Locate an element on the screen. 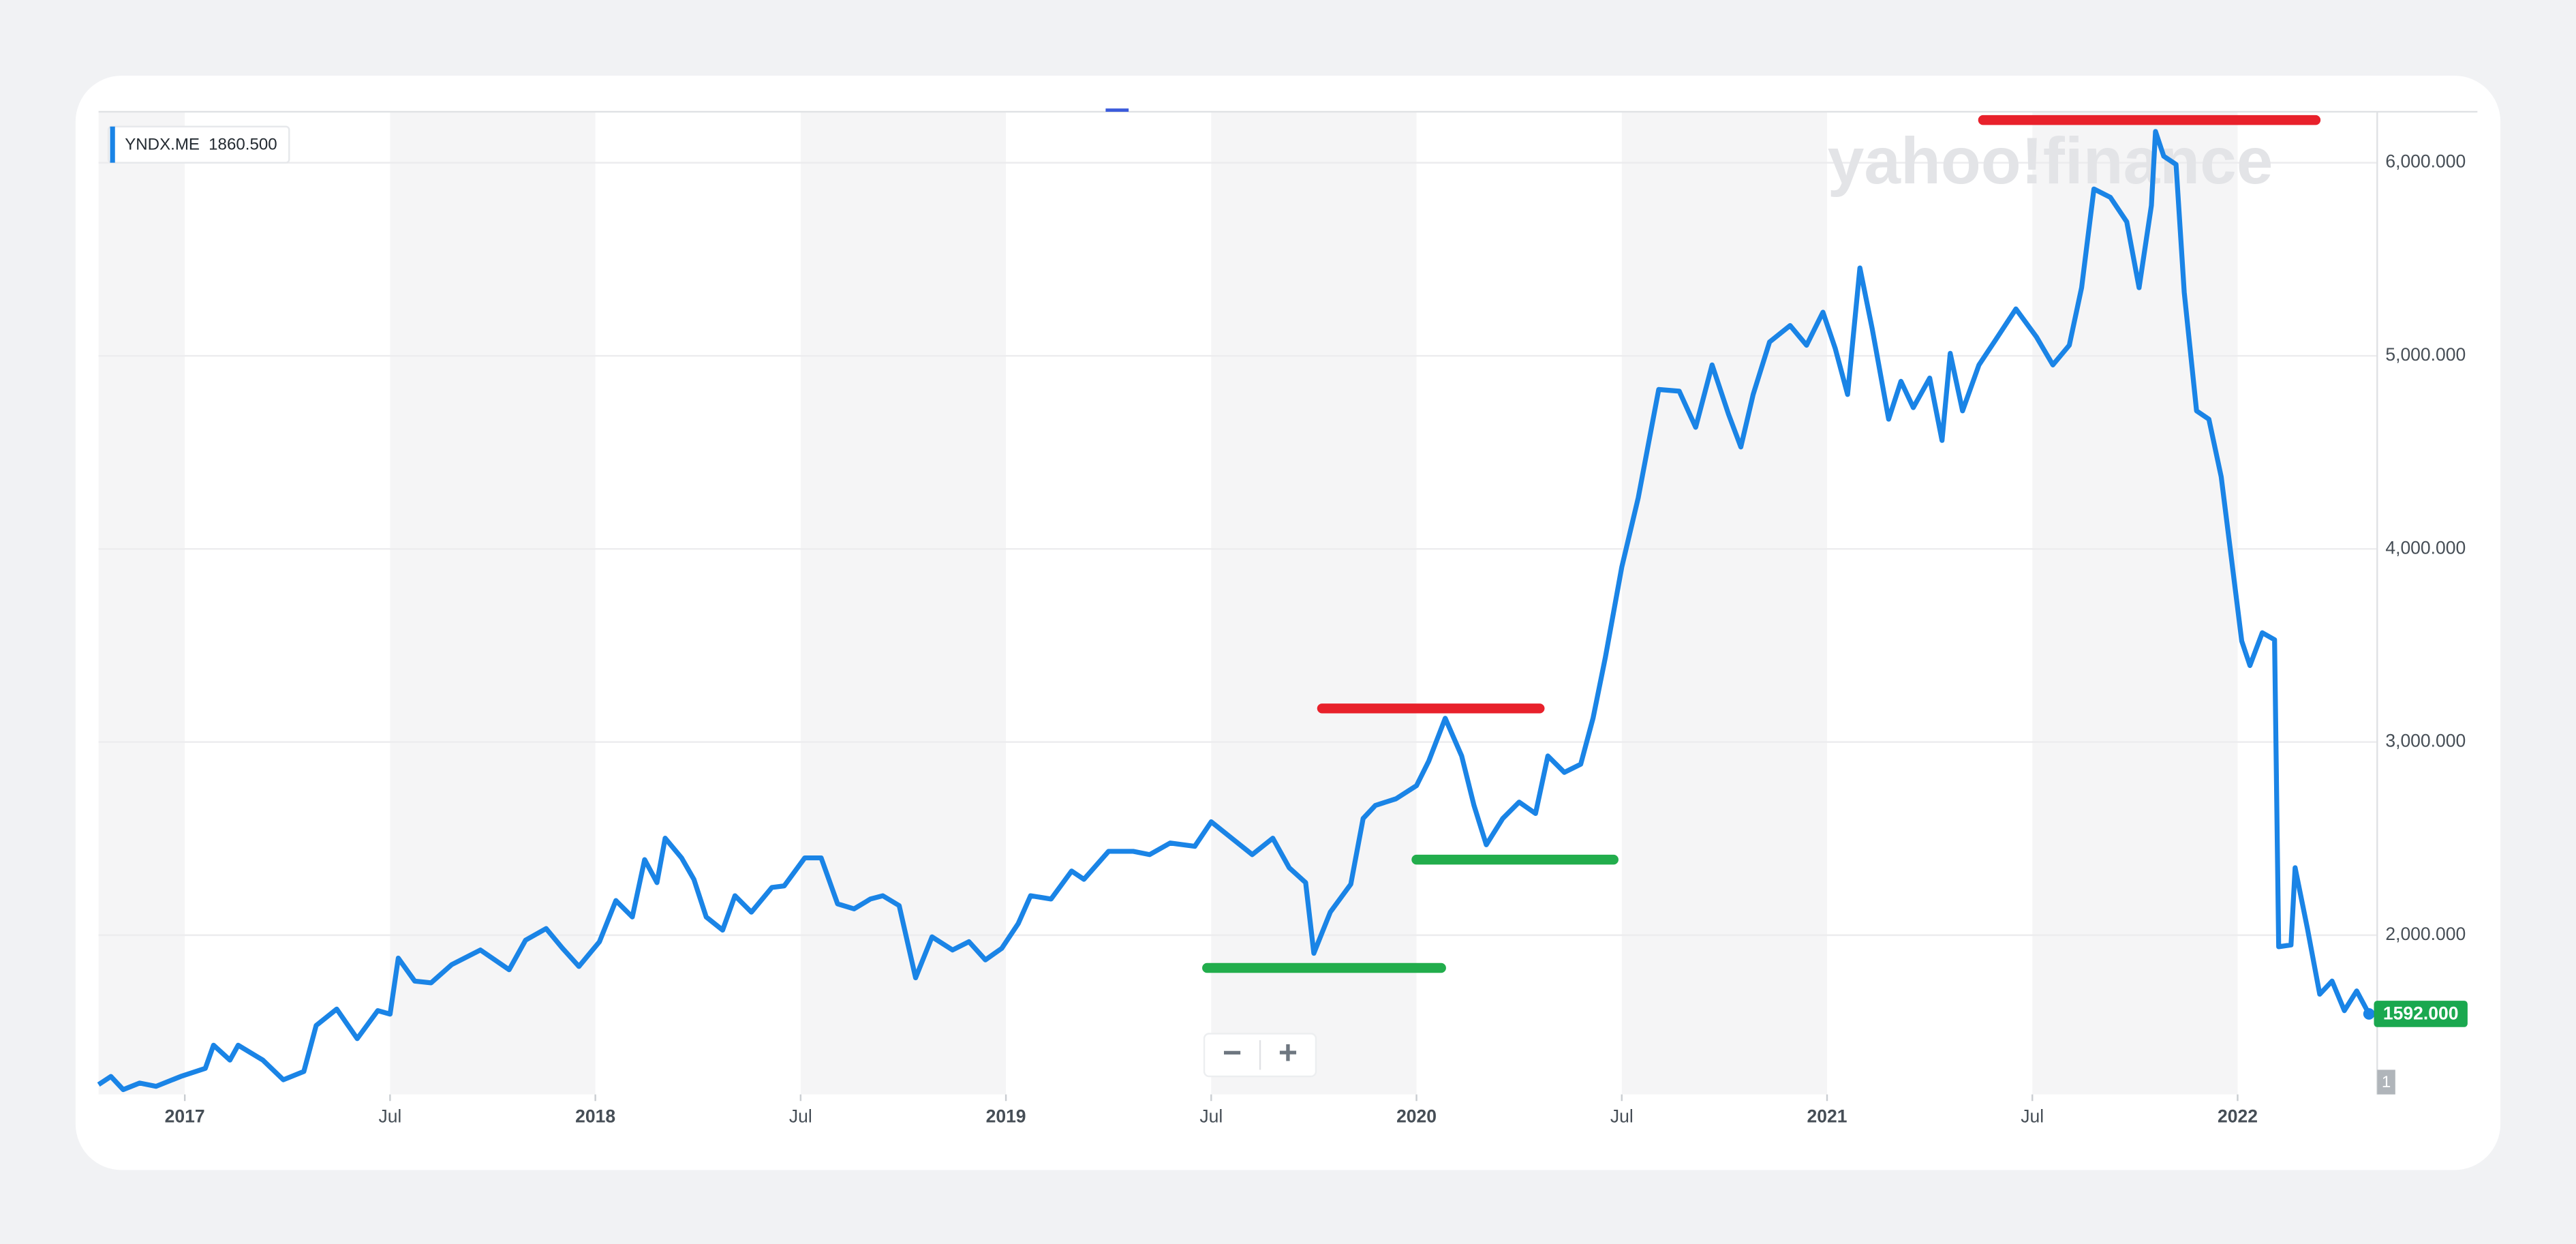  x-tick-label: 2020 is located at coordinates (1417, 1116).